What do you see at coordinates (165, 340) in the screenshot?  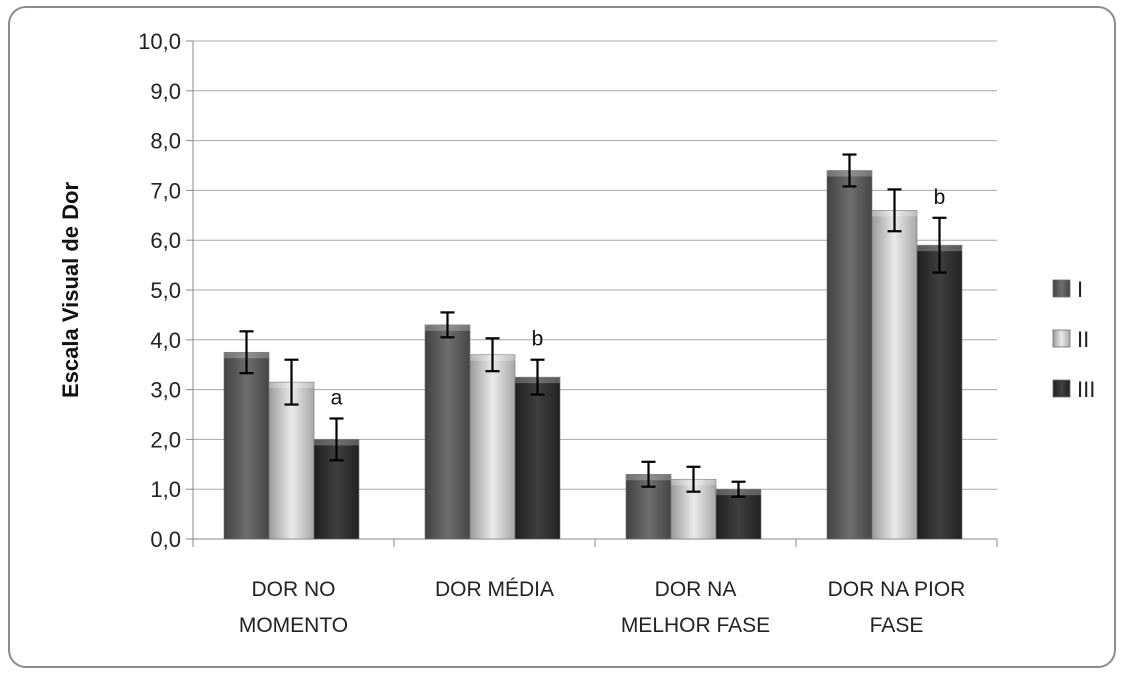 I see `y-tick-label: 4,0` at bounding box center [165, 340].